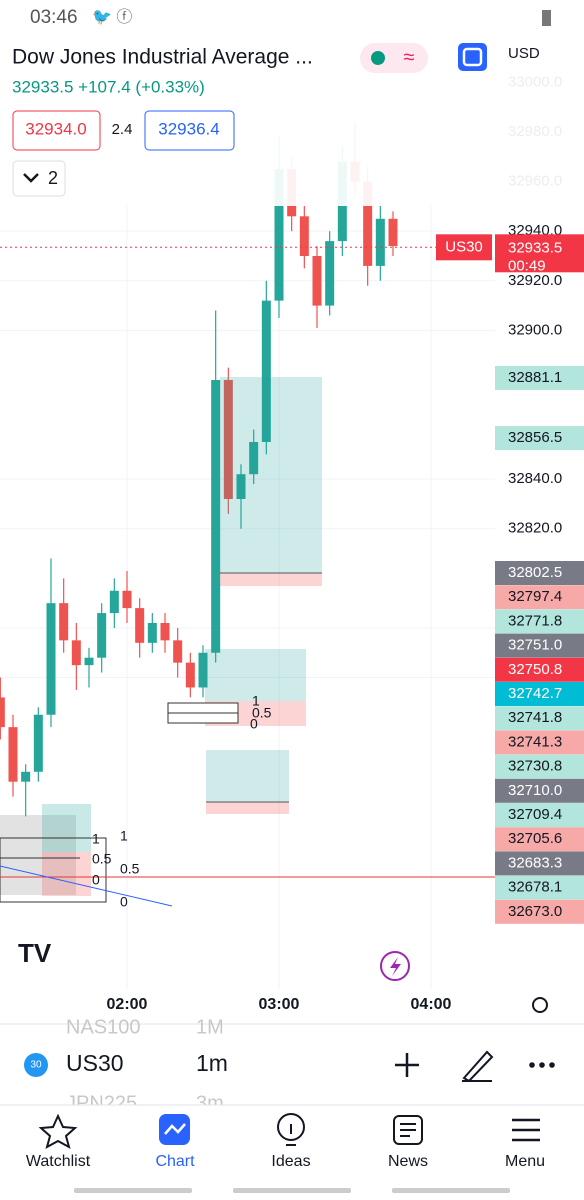  I want to click on price-label: 32741.3, so click(535, 741).